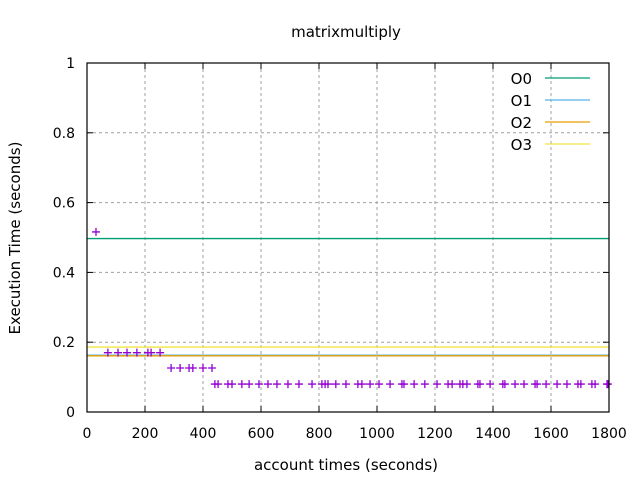  I want to click on x-tick-label: 600, so click(261, 434).